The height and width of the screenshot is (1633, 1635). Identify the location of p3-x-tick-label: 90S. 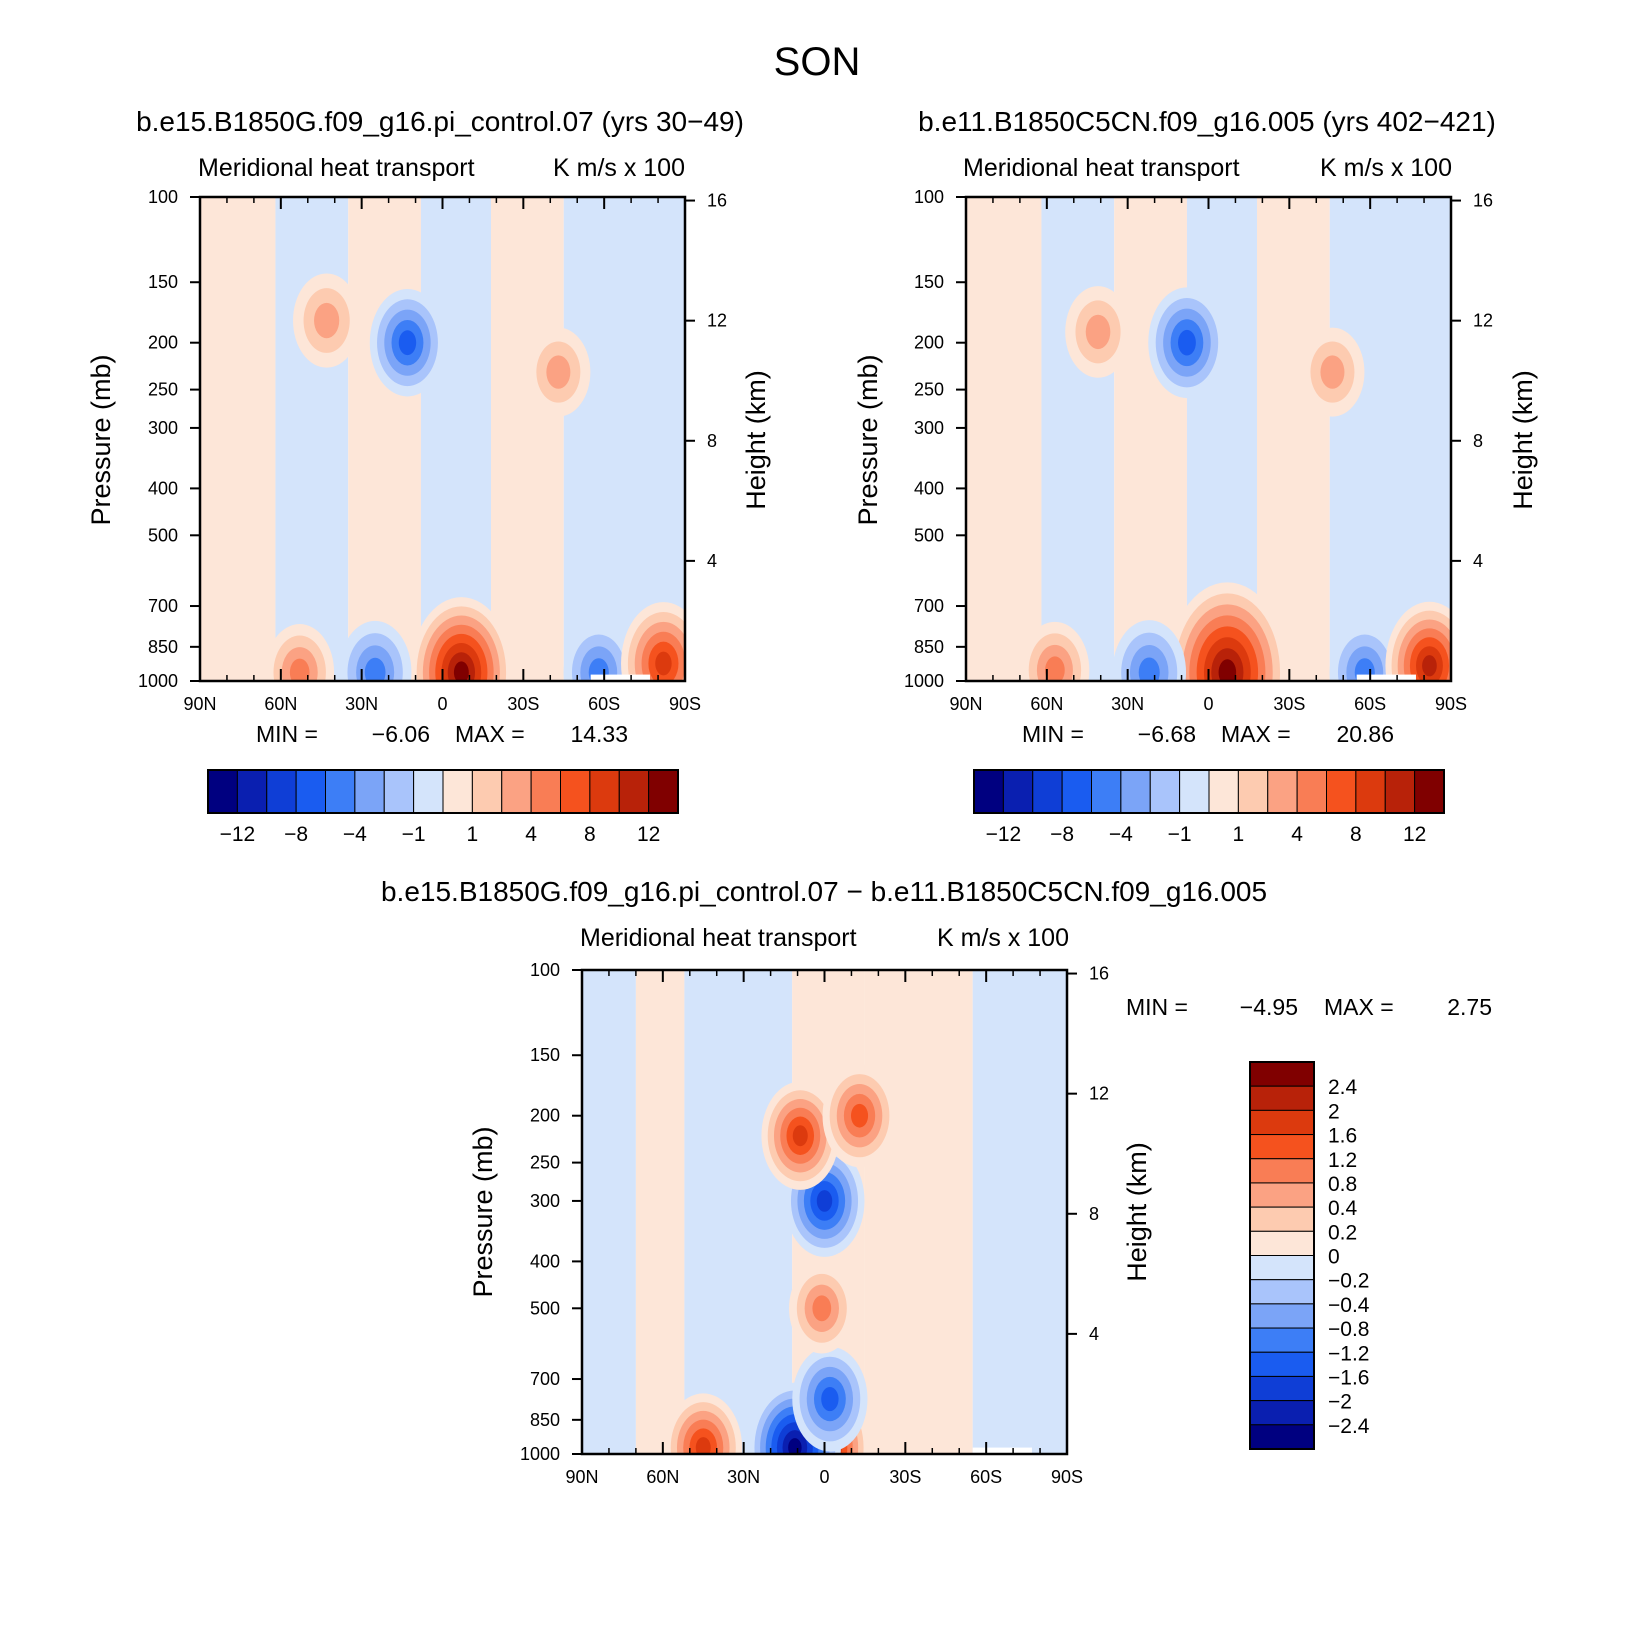
(1067, 1477).